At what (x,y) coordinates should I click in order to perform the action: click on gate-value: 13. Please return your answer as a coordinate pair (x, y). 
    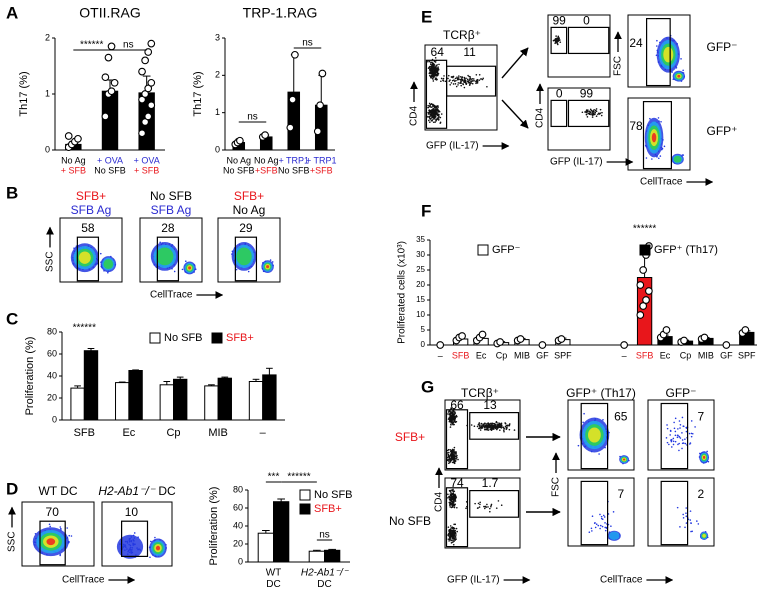
    Looking at the image, I should click on (490, 405).